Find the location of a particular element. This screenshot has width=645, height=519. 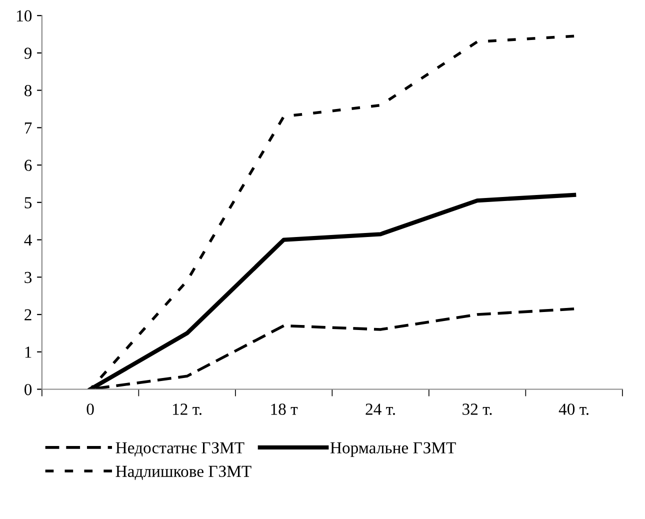

y-tick-label: 3 is located at coordinates (28, 278).